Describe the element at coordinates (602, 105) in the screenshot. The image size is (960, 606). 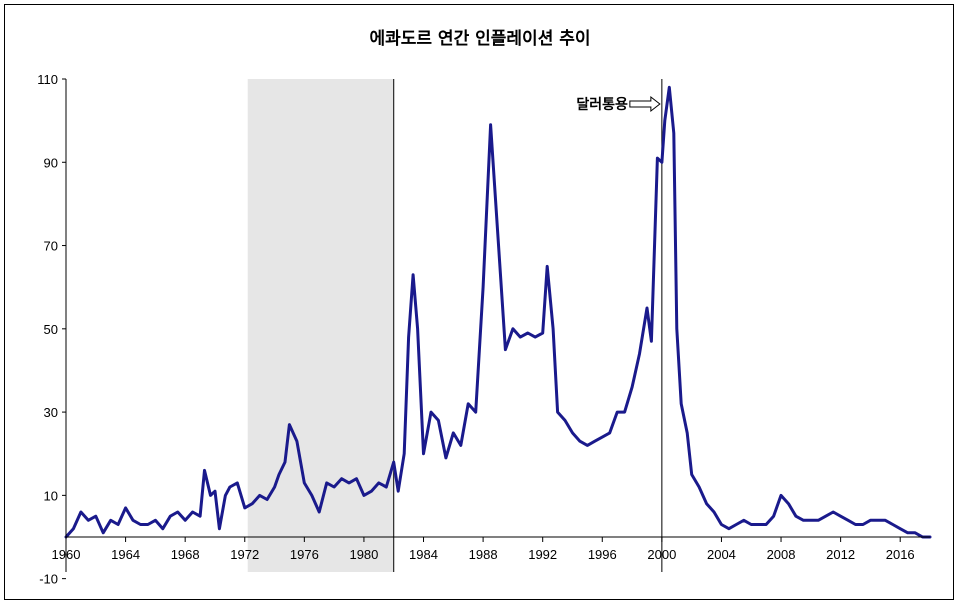
I see `annotation-label: 달러통용` at that location.